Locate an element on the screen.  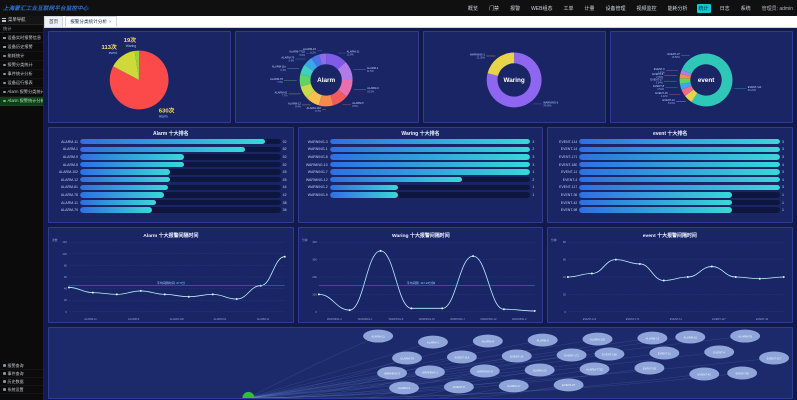
sidebar-item-1: 设备历史报警 is located at coordinates (21, 47).